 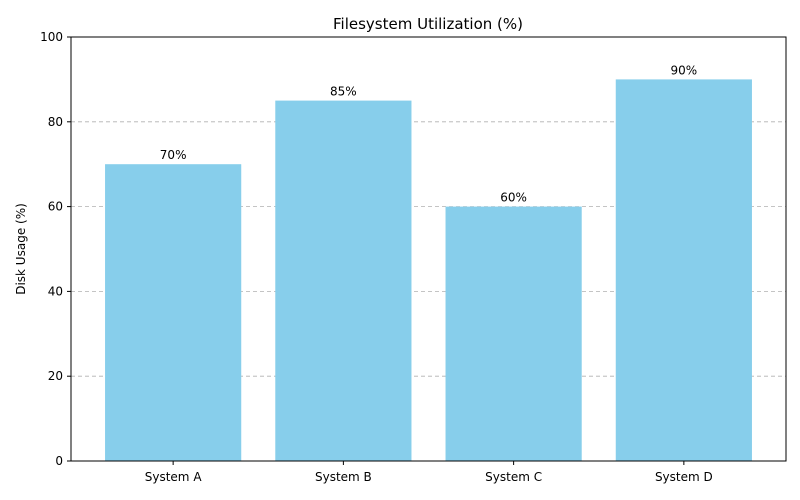 What do you see at coordinates (343, 92) in the screenshot?
I see `bar-data-label: 85%` at bounding box center [343, 92].